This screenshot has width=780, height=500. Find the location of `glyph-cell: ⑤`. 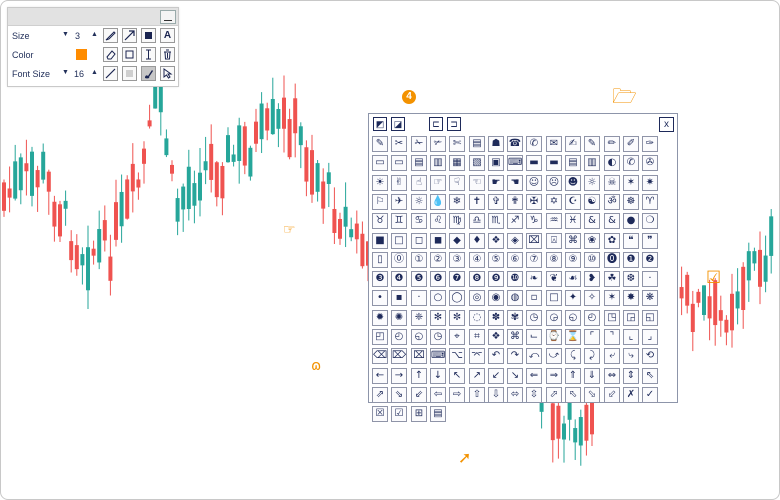

glyph-cell: ⑤ is located at coordinates (496, 260).